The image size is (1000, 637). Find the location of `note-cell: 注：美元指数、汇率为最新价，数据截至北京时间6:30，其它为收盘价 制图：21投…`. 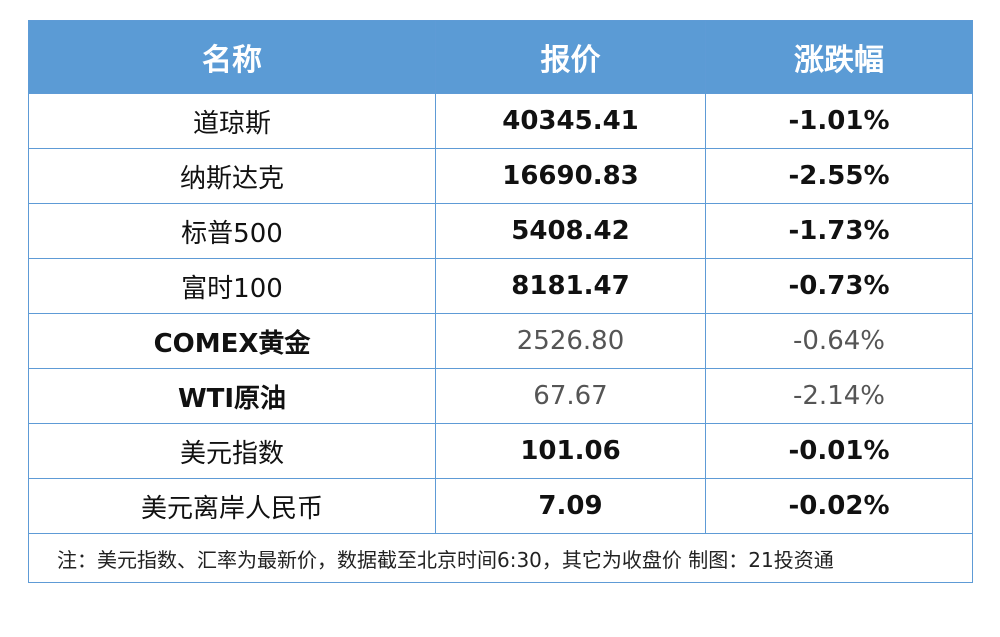

note-cell: 注：美元指数、汇率为最新价，数据截至北京时间6:30，其它为收盘价 制图：21投… is located at coordinates (500, 558).